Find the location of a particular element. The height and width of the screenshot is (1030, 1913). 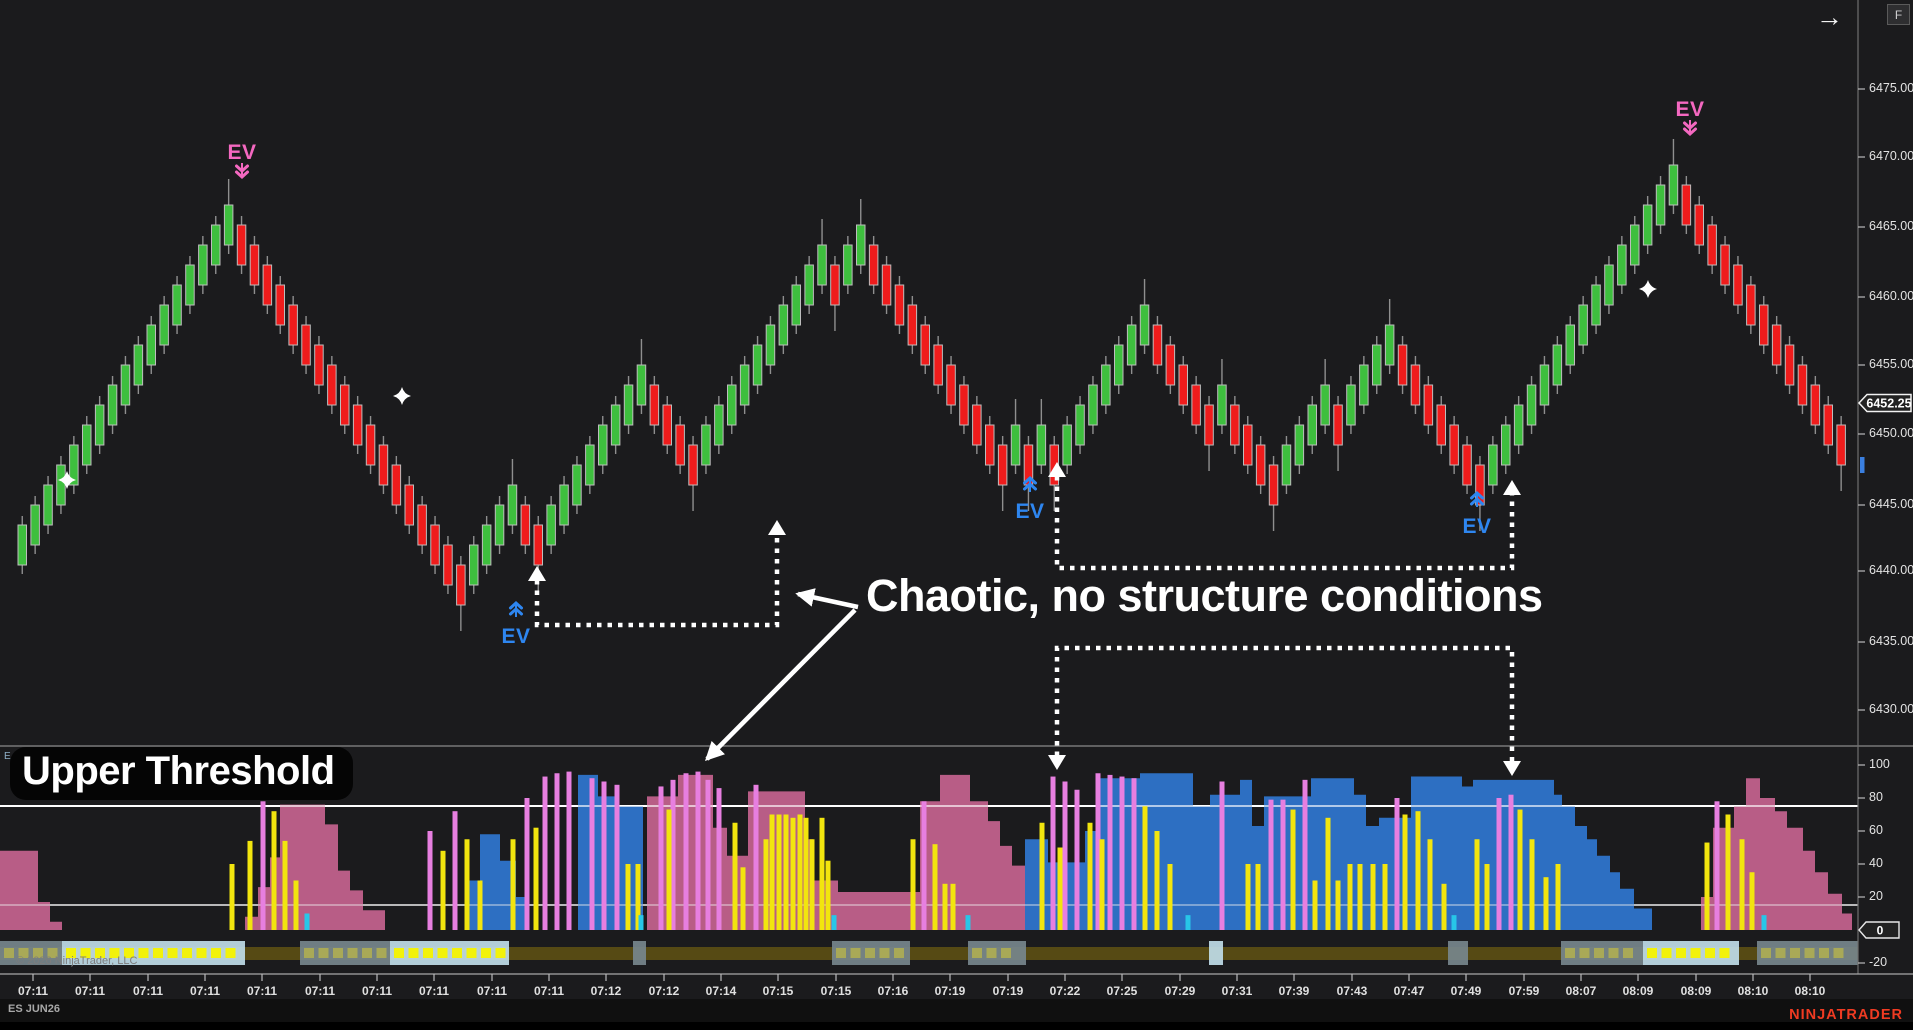

price-axis-label: 6470.00 is located at coordinates (1891, 156).